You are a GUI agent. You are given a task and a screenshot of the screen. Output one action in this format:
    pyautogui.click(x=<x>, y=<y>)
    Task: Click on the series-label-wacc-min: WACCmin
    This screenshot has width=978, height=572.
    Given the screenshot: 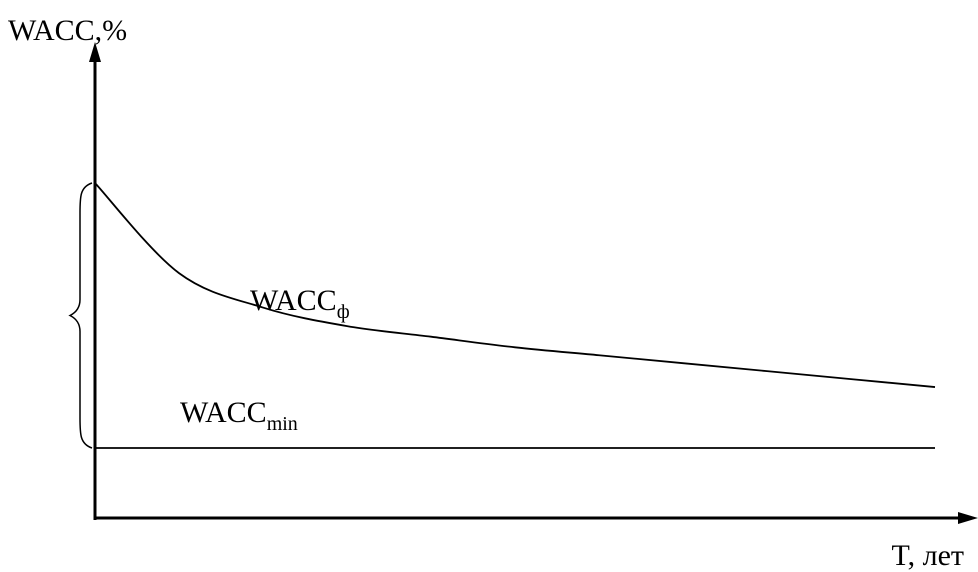 What is the action you would take?
    pyautogui.click(x=239, y=415)
    